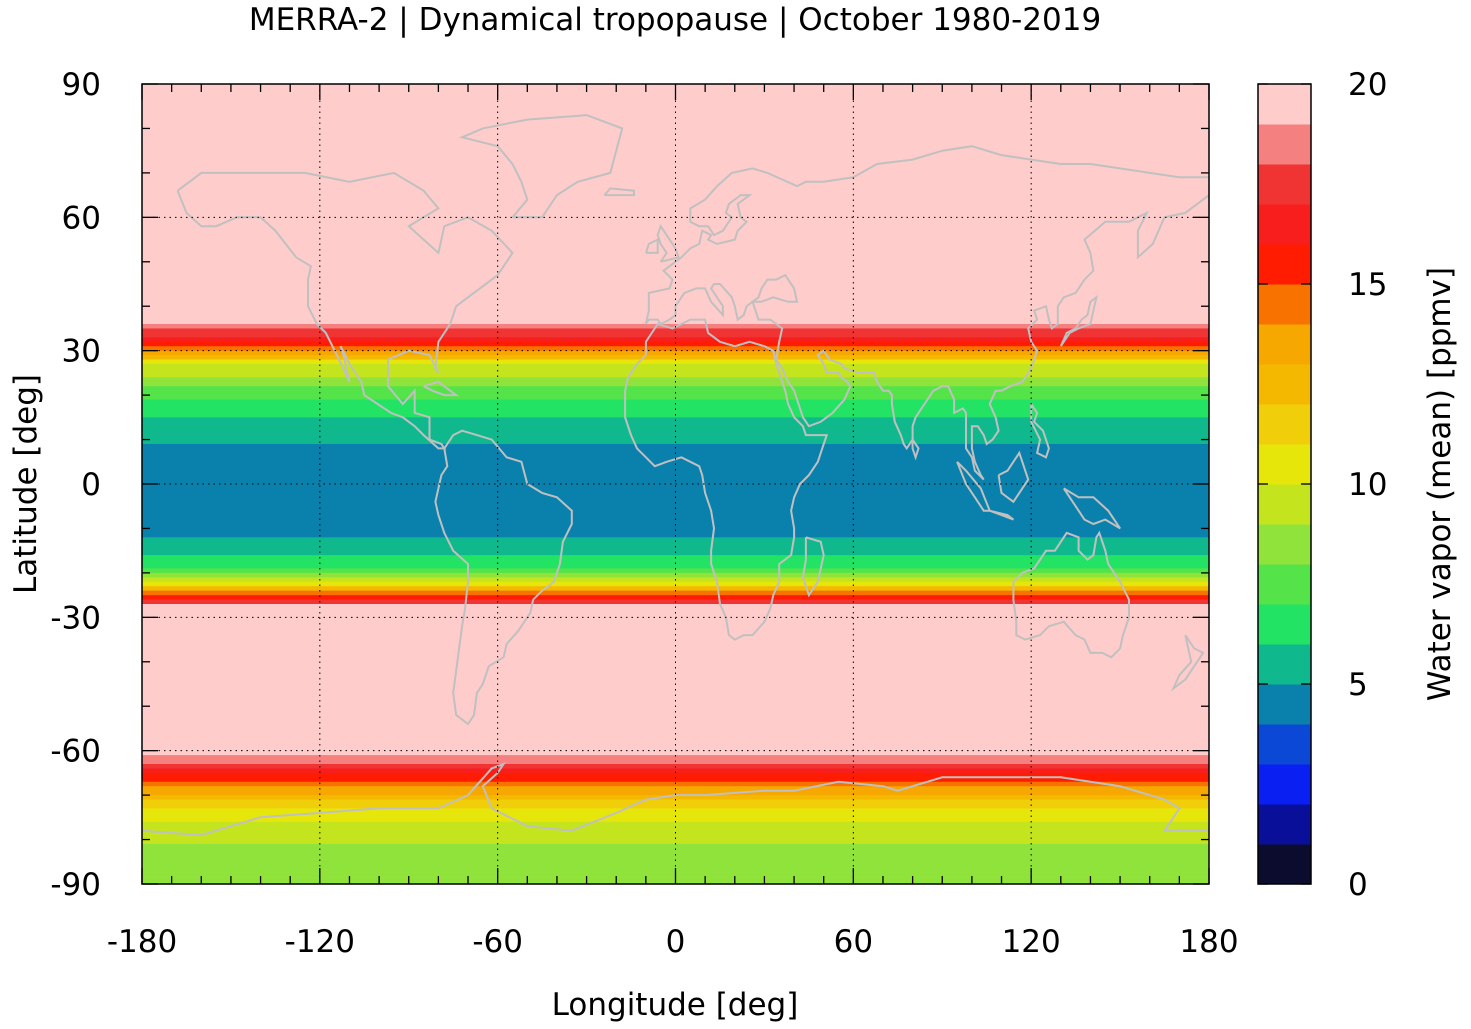 The image size is (1471, 1029). Describe the element at coordinates (1367, 485) in the screenshot. I see `colorbar-tick-labels: 0 5 10 15 20` at that location.